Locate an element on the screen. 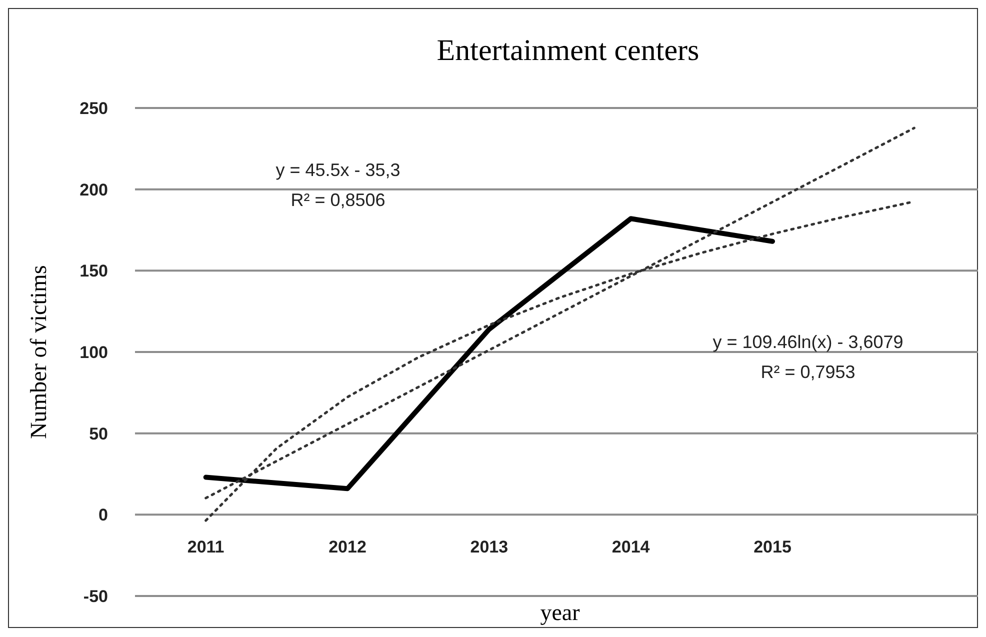 The image size is (986, 637). y-tick-label: 0 is located at coordinates (103, 515).